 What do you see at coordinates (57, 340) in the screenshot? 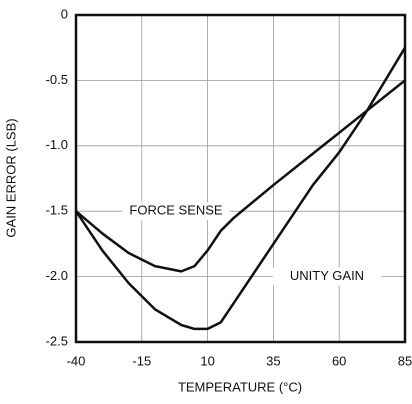
I see `y-tick-label: -2.5` at bounding box center [57, 340].